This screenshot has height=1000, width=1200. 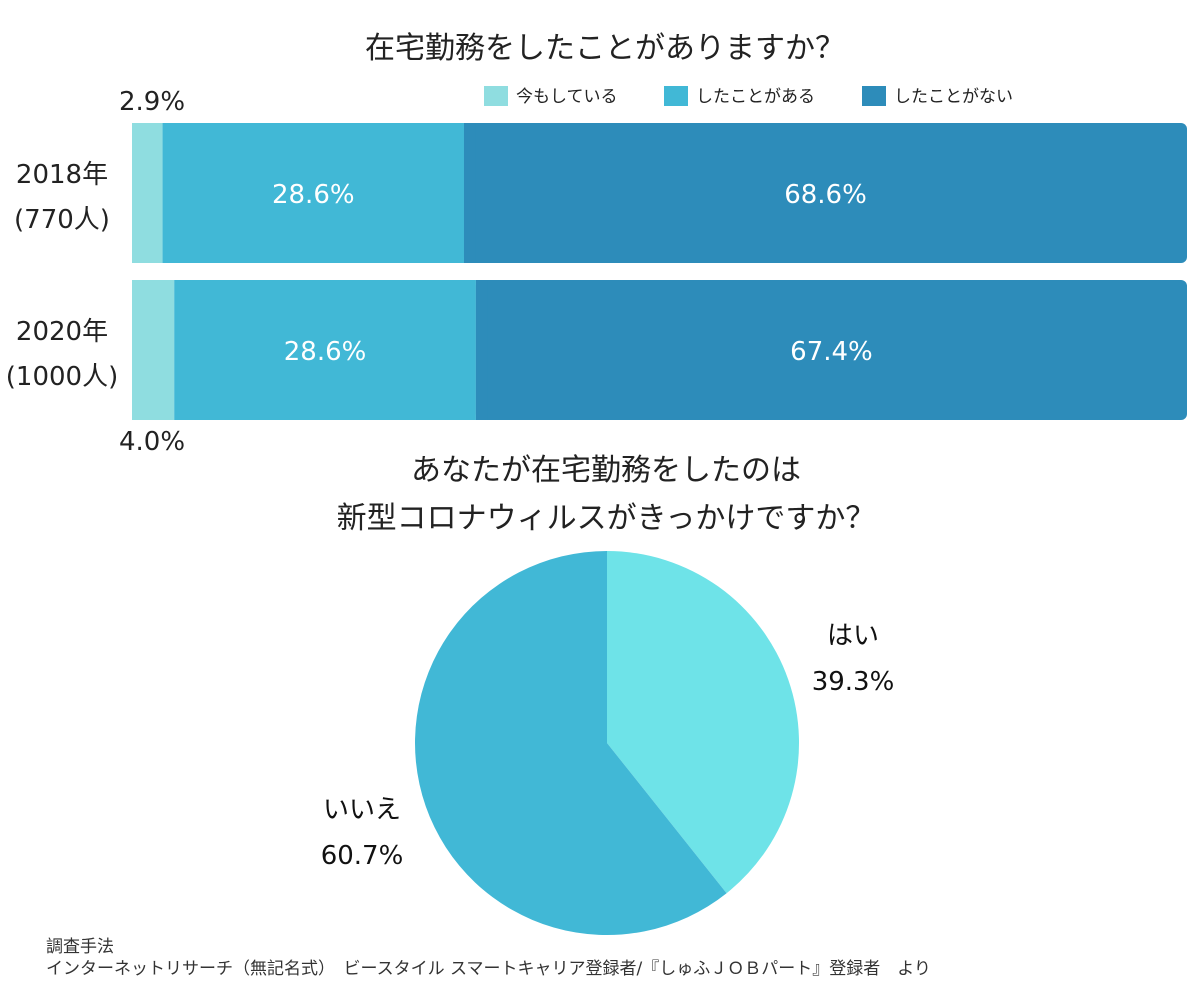 I want to click on bar-2020-done, so click(x=325, y=350).